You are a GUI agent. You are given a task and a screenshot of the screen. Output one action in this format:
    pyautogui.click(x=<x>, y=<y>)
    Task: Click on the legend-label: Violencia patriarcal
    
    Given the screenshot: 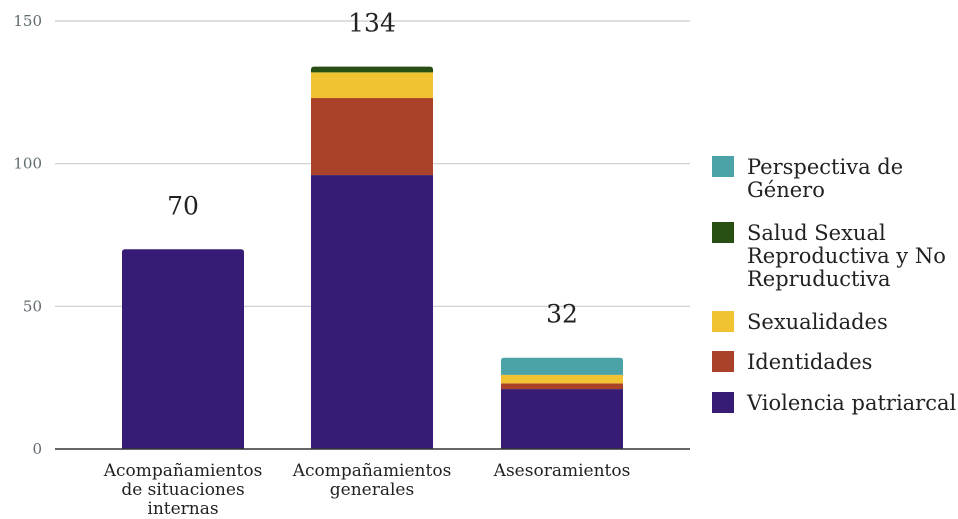 What is the action you would take?
    pyautogui.click(x=851, y=403)
    